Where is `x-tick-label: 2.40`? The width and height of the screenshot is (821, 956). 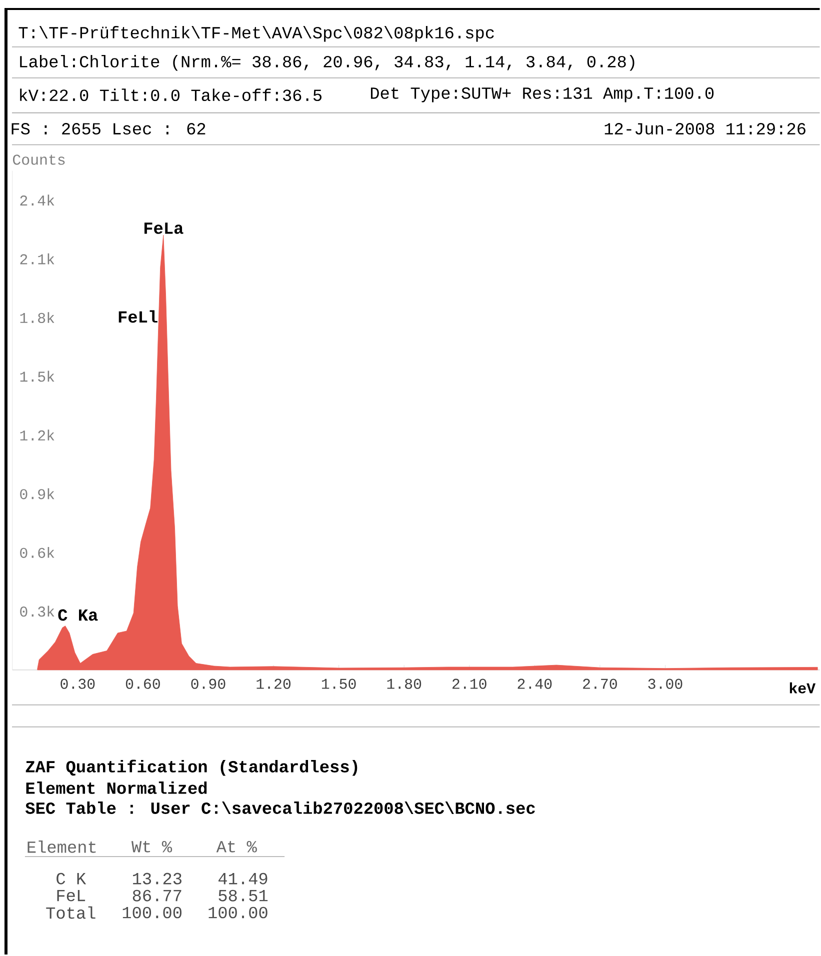
x-tick-label: 2.40 is located at coordinates (535, 683).